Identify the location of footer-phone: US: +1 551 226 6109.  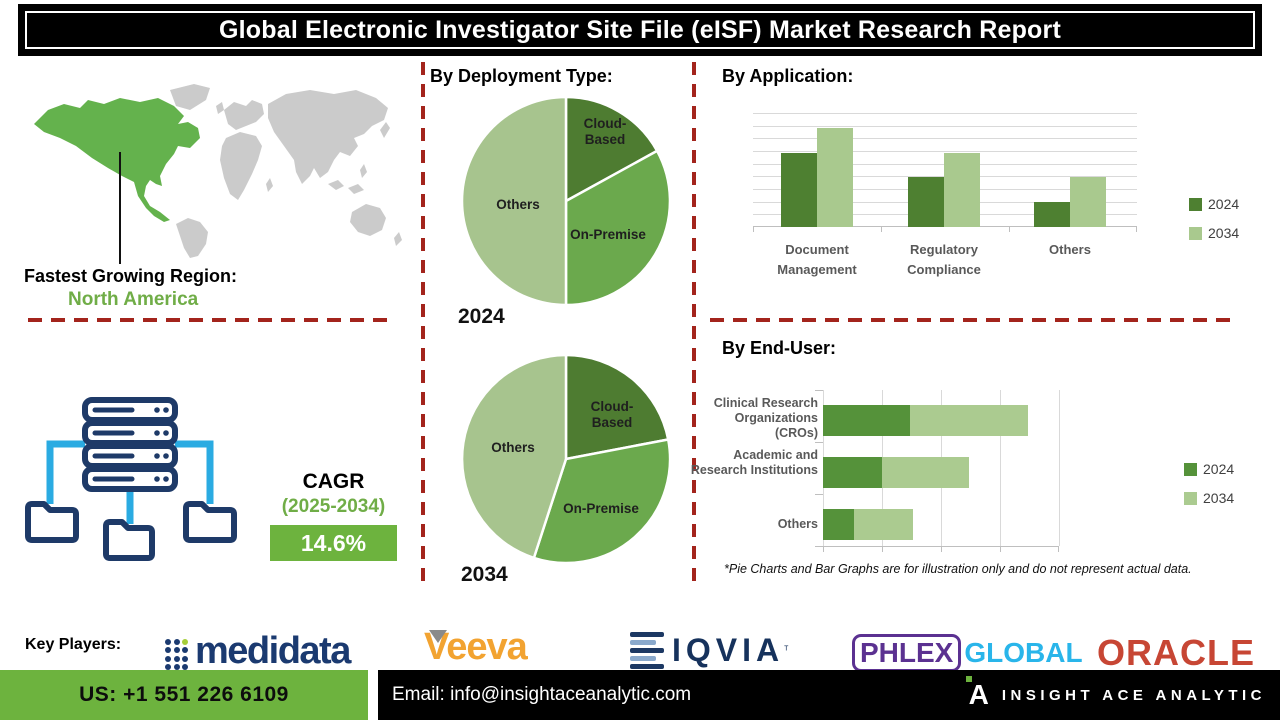
(184, 694).